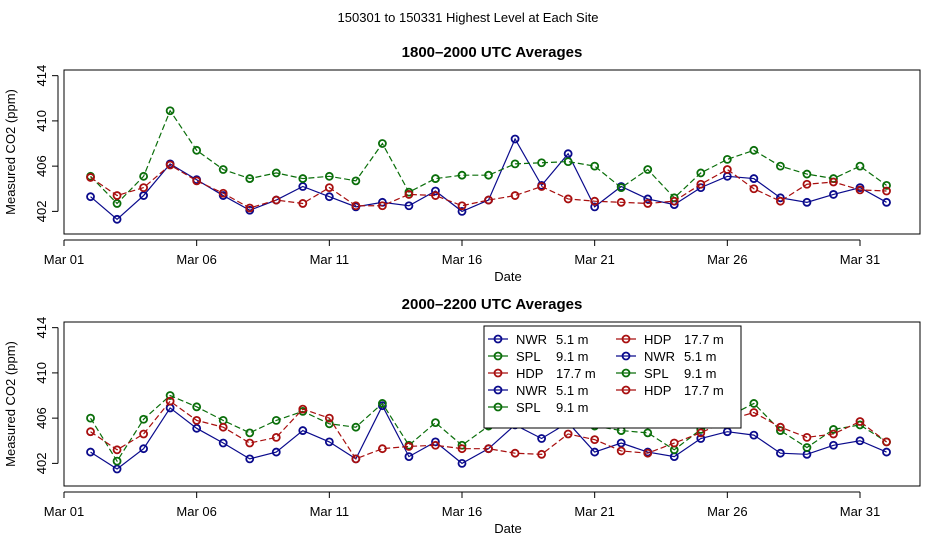 The image size is (936, 540). I want to click on y-tick-label: 410, so click(41, 121).